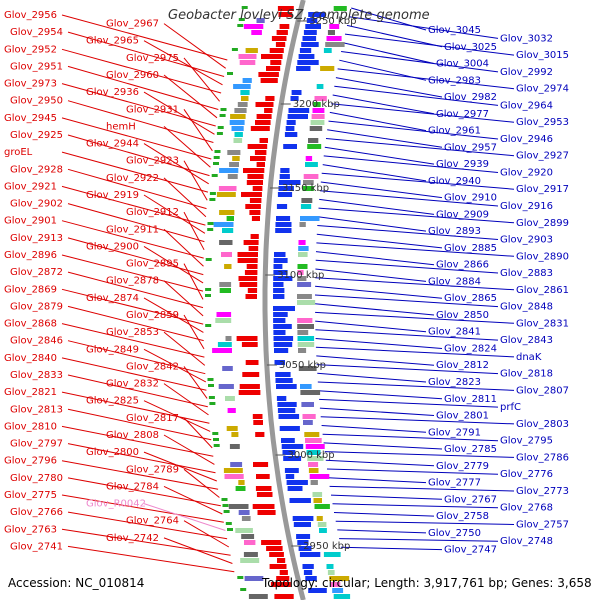 The width and height of the screenshot is (600, 600). I want to click on gene-label-glov-2957: Glov_2957, so click(470, 147).